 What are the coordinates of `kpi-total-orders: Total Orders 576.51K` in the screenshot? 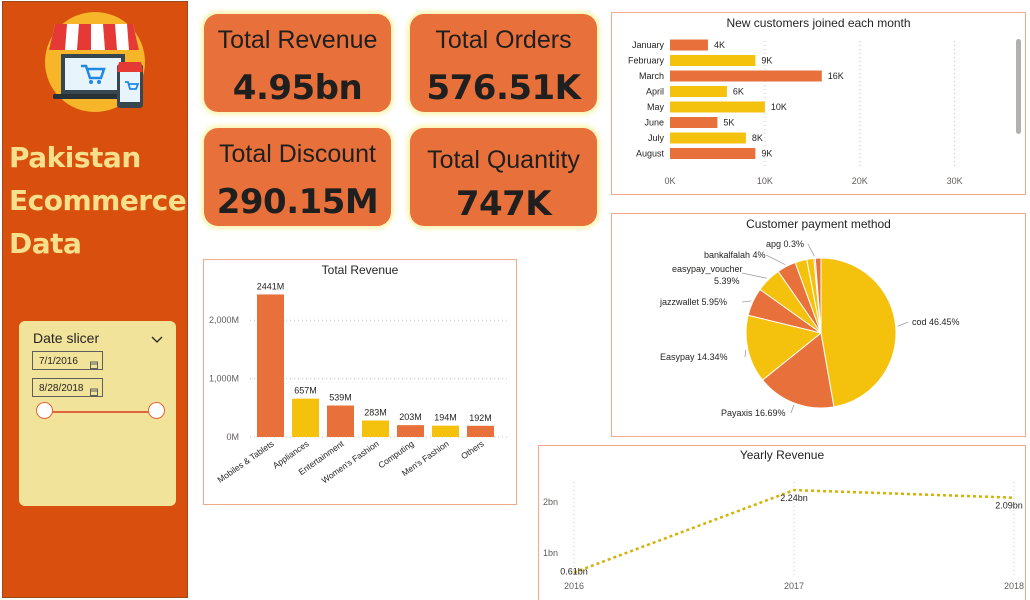 It's located at (503, 63).